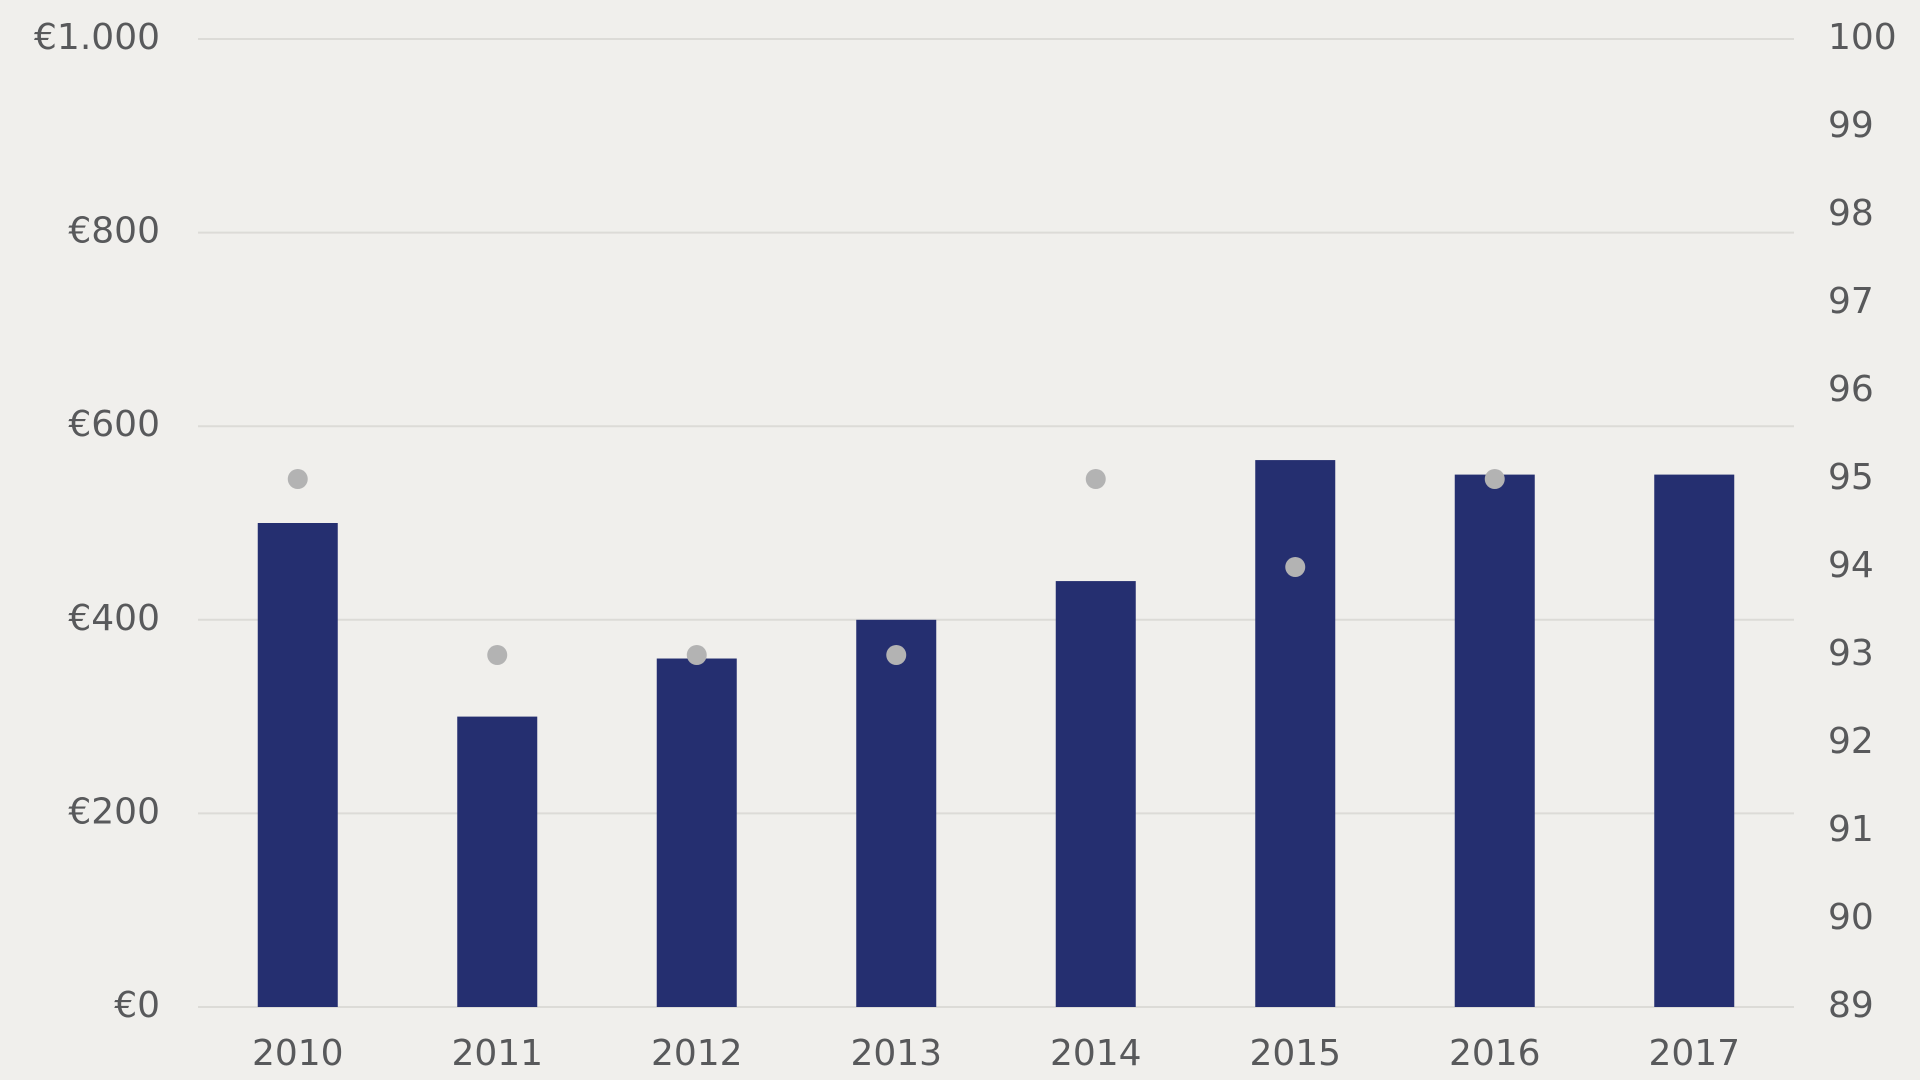  Describe the element at coordinates (1851, 829) in the screenshot. I see `y2-tick-label: 91` at that location.